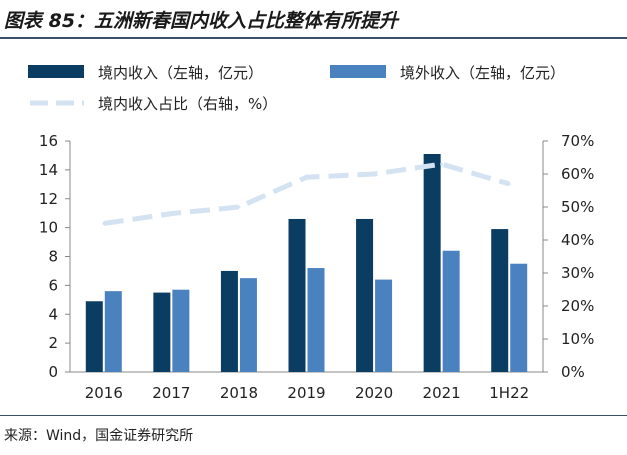 The image size is (627, 455). Describe the element at coordinates (509, 393) in the screenshot. I see `x-tick-label: 1H22` at that location.